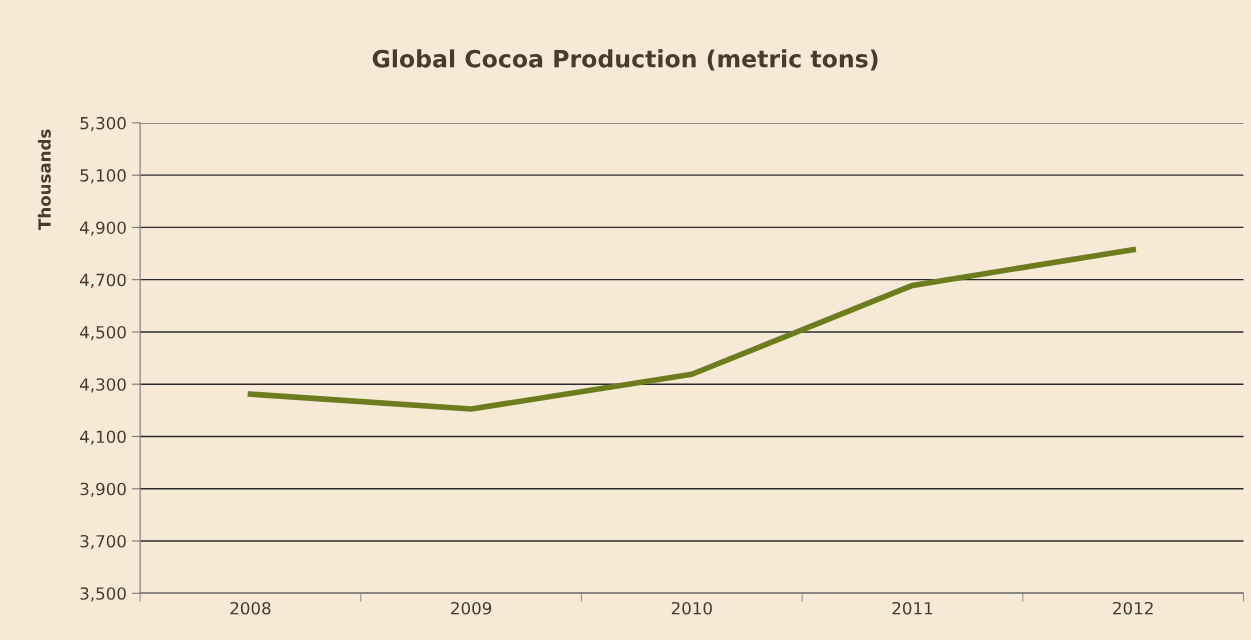  Describe the element at coordinates (691, 608) in the screenshot. I see `x-tick-label: 2010` at that location.